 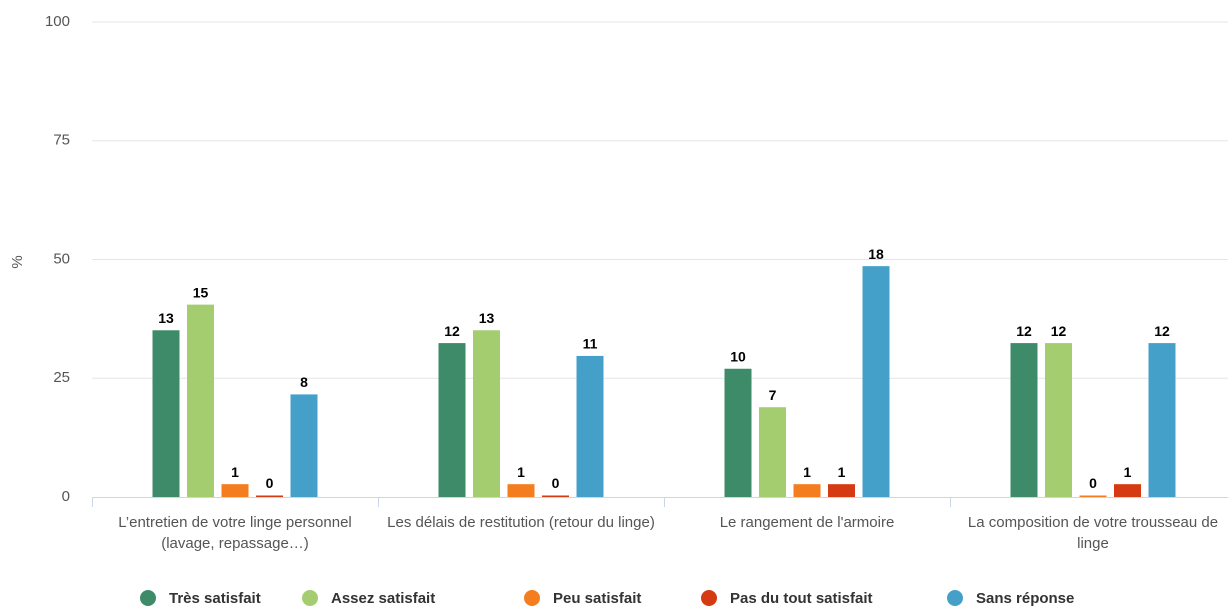 What do you see at coordinates (201, 292) in the screenshot?
I see `data-label: 15` at bounding box center [201, 292].